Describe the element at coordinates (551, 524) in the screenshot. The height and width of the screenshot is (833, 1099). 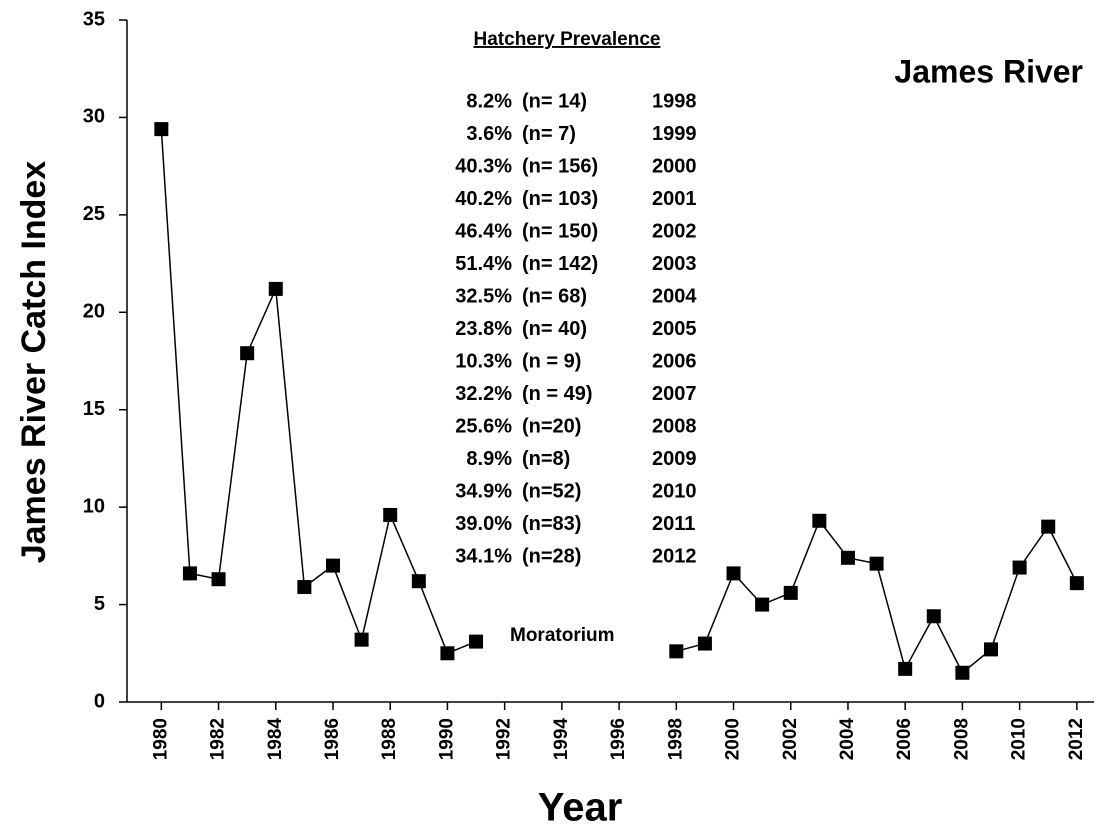
I see `hatchery-count: (n=83)` at that location.